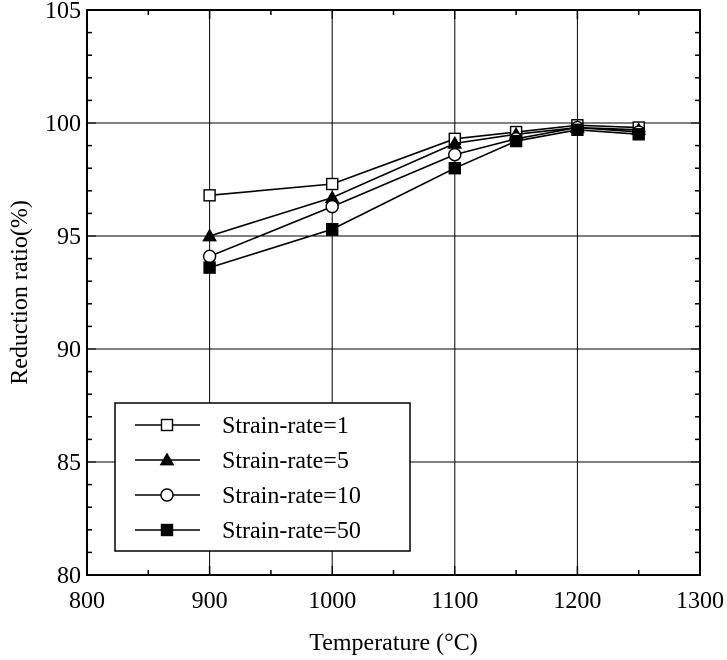 Image resolution: width=727 pixels, height=660 pixels. I want to click on x-tick-label: 1300, so click(700, 601).